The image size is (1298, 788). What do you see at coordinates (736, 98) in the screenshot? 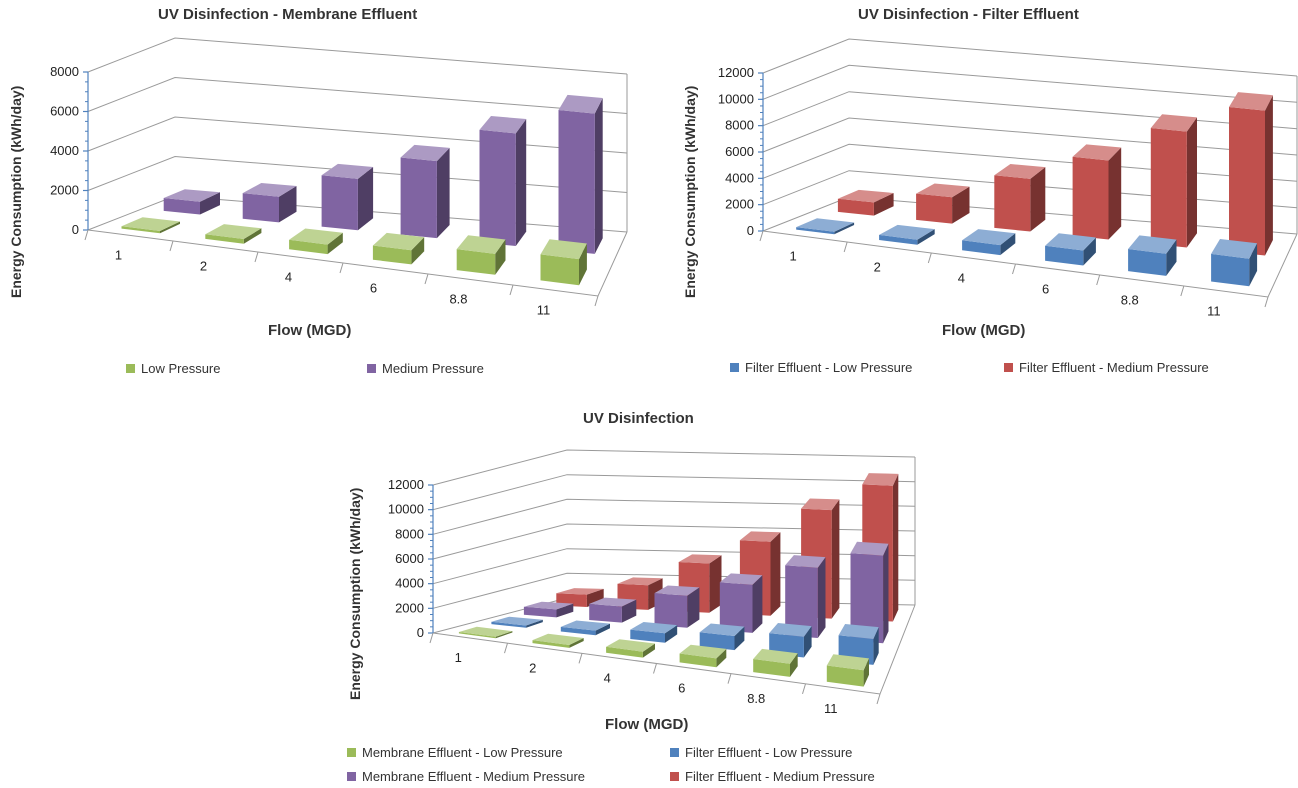
I see `y-tick-label: 10000` at bounding box center [736, 98].